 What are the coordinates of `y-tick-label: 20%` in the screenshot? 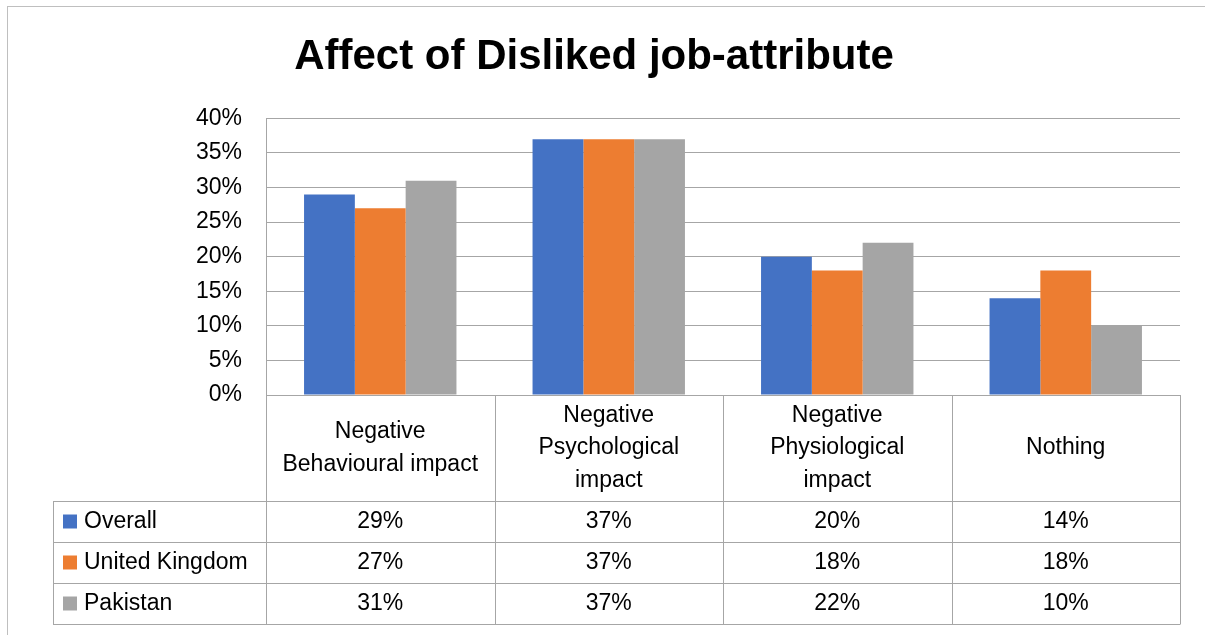 It's located at (218, 255).